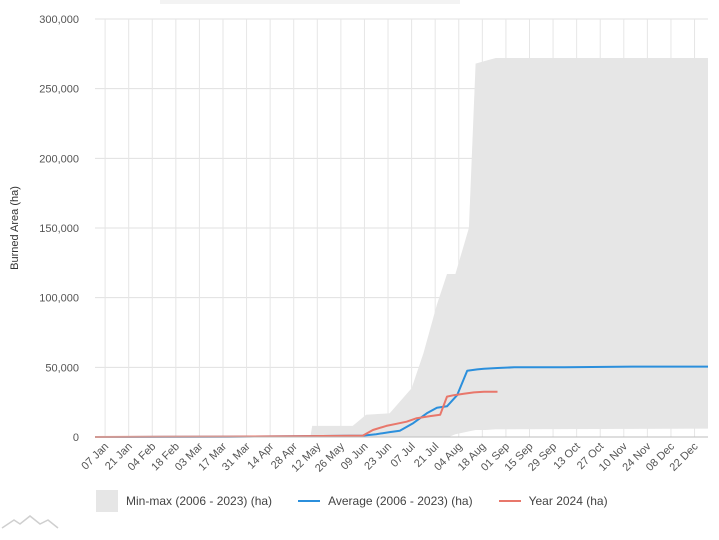  Describe the element at coordinates (30, 522) in the screenshot. I see `mountain-logo-icon` at that location.